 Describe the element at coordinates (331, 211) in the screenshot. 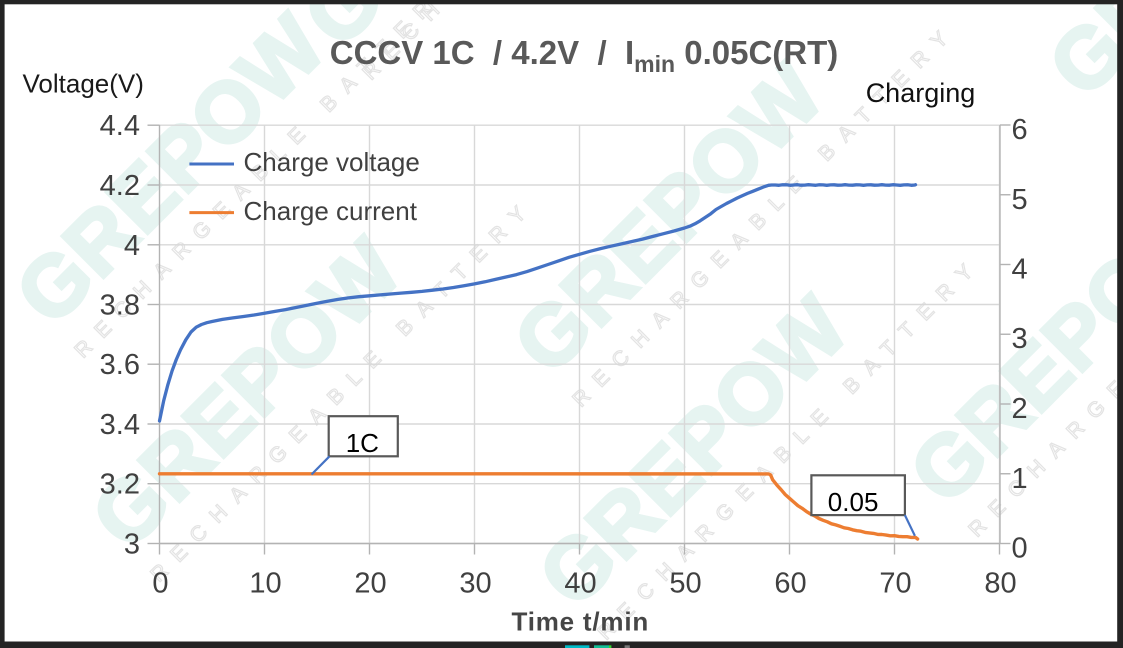

I see `svg-text: Charge current` at that location.